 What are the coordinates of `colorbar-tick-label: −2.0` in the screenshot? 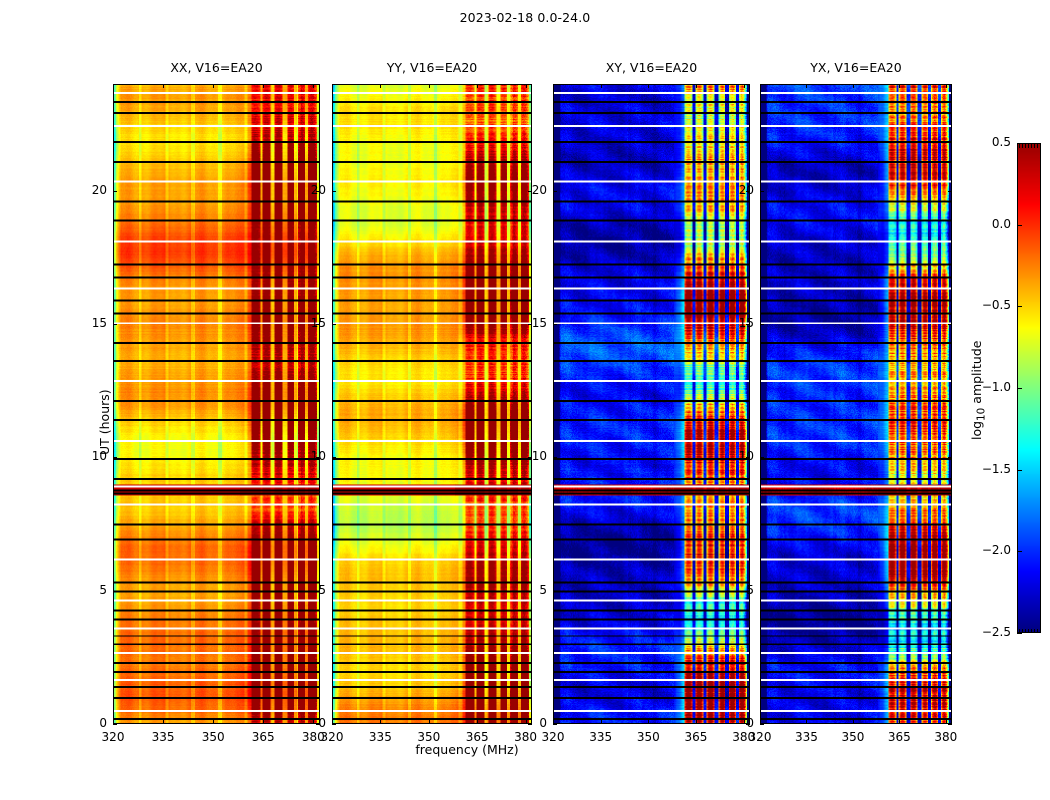 It's located at (996, 550).